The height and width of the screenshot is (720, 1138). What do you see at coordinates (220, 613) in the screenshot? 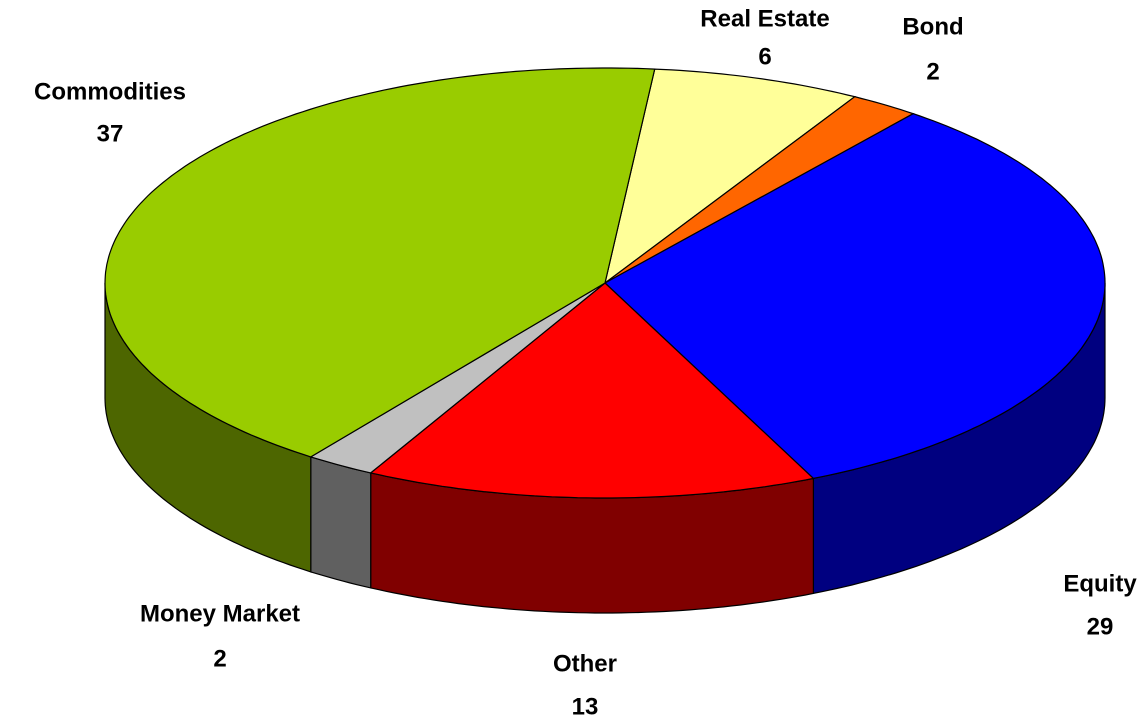
I see `slice-label: Money Market` at bounding box center [220, 613].